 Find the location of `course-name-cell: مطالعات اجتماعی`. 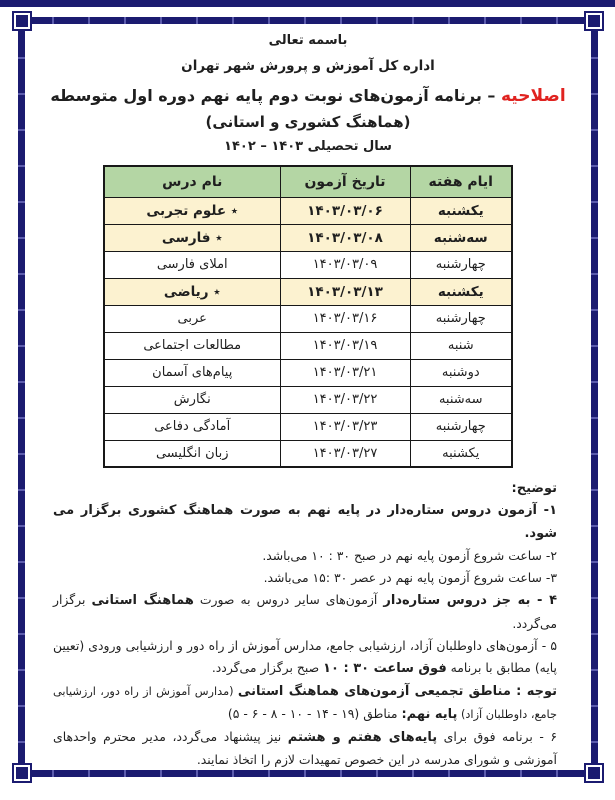

course-name-cell: مطالعات اجتماعی is located at coordinates (192, 345).